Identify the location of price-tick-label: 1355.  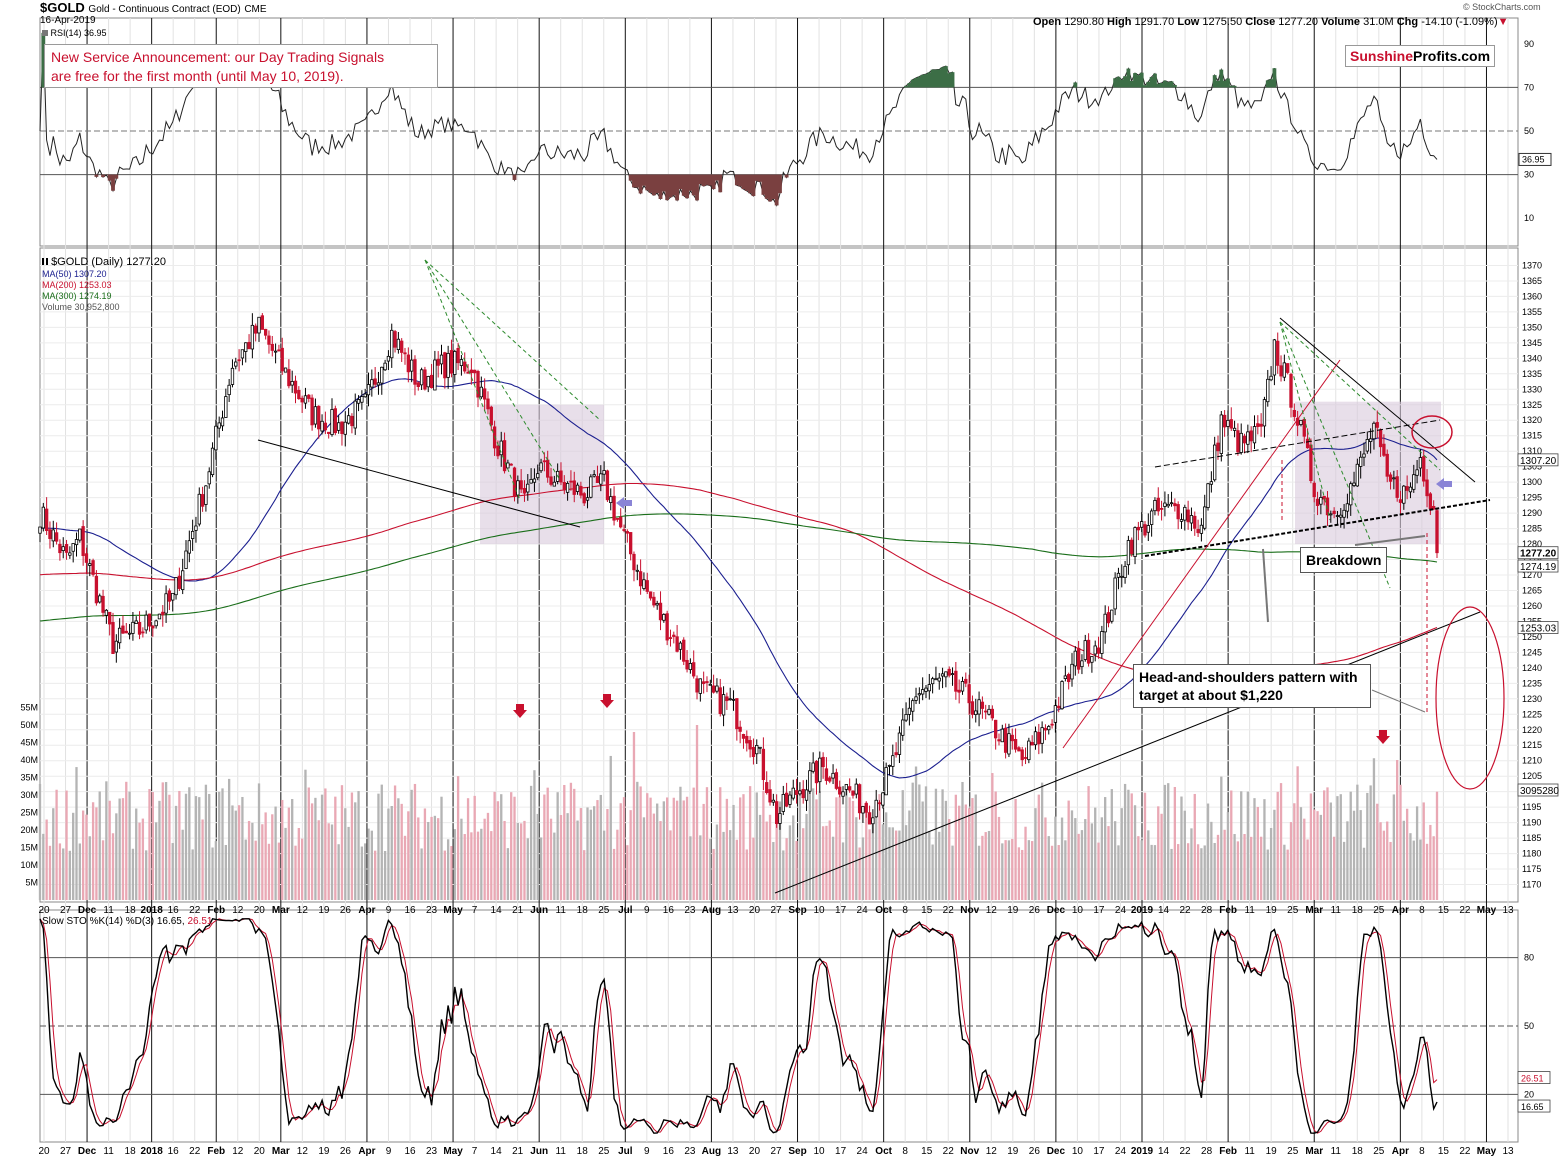
(1532, 312).